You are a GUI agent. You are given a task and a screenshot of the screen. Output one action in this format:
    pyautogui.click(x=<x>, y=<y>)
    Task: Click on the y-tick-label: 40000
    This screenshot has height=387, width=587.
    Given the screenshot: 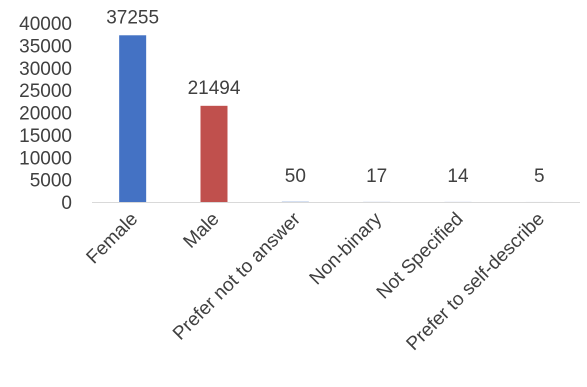 What is the action you would take?
    pyautogui.click(x=45, y=24)
    